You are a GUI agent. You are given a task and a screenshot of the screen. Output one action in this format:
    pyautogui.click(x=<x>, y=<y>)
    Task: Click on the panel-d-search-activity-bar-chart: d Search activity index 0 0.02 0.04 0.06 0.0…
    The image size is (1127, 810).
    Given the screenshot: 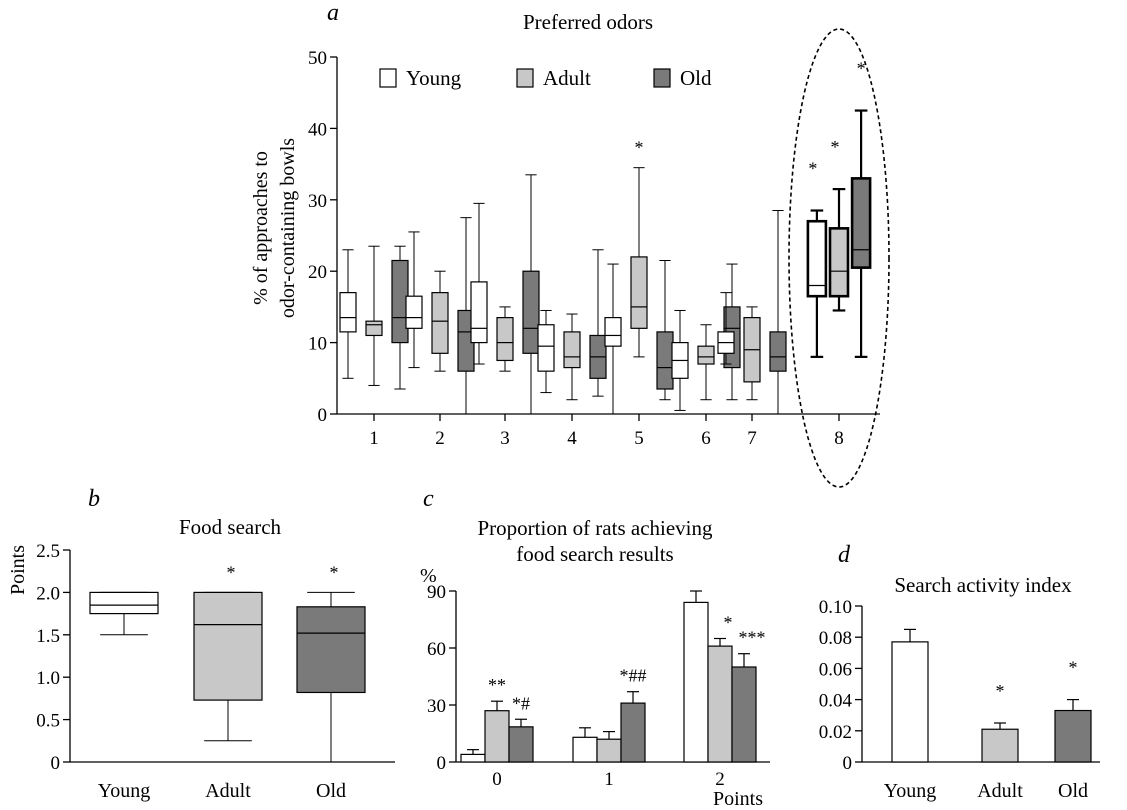 What is the action you would take?
    pyautogui.click(x=959, y=672)
    